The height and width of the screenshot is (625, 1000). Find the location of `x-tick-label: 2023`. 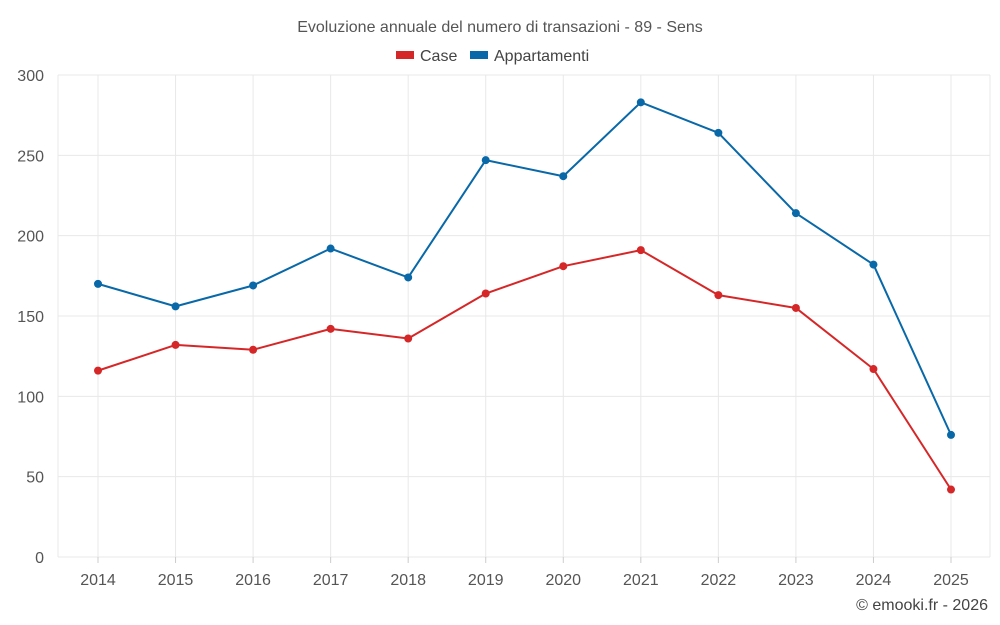

x-tick-label: 2023 is located at coordinates (796, 580).